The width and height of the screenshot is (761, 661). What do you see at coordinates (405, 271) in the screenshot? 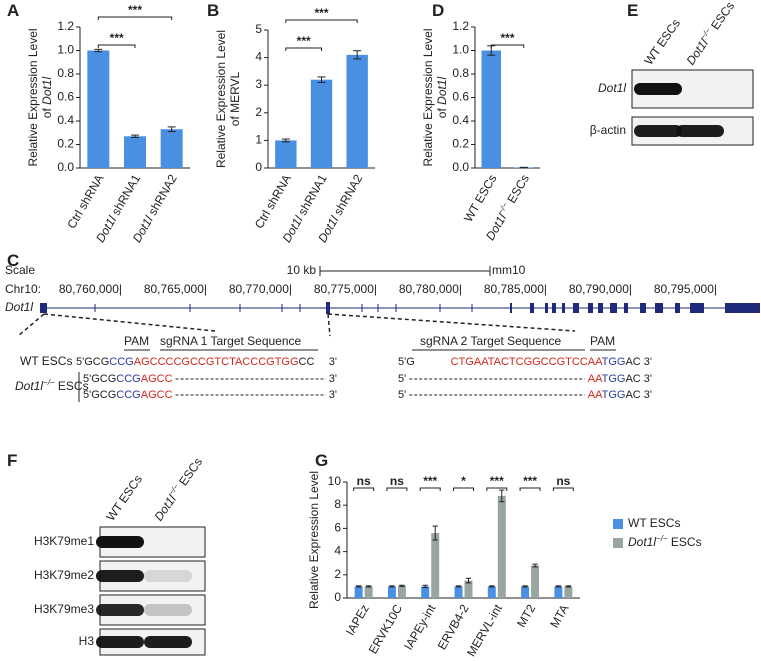
I see `scale-bar` at bounding box center [405, 271].